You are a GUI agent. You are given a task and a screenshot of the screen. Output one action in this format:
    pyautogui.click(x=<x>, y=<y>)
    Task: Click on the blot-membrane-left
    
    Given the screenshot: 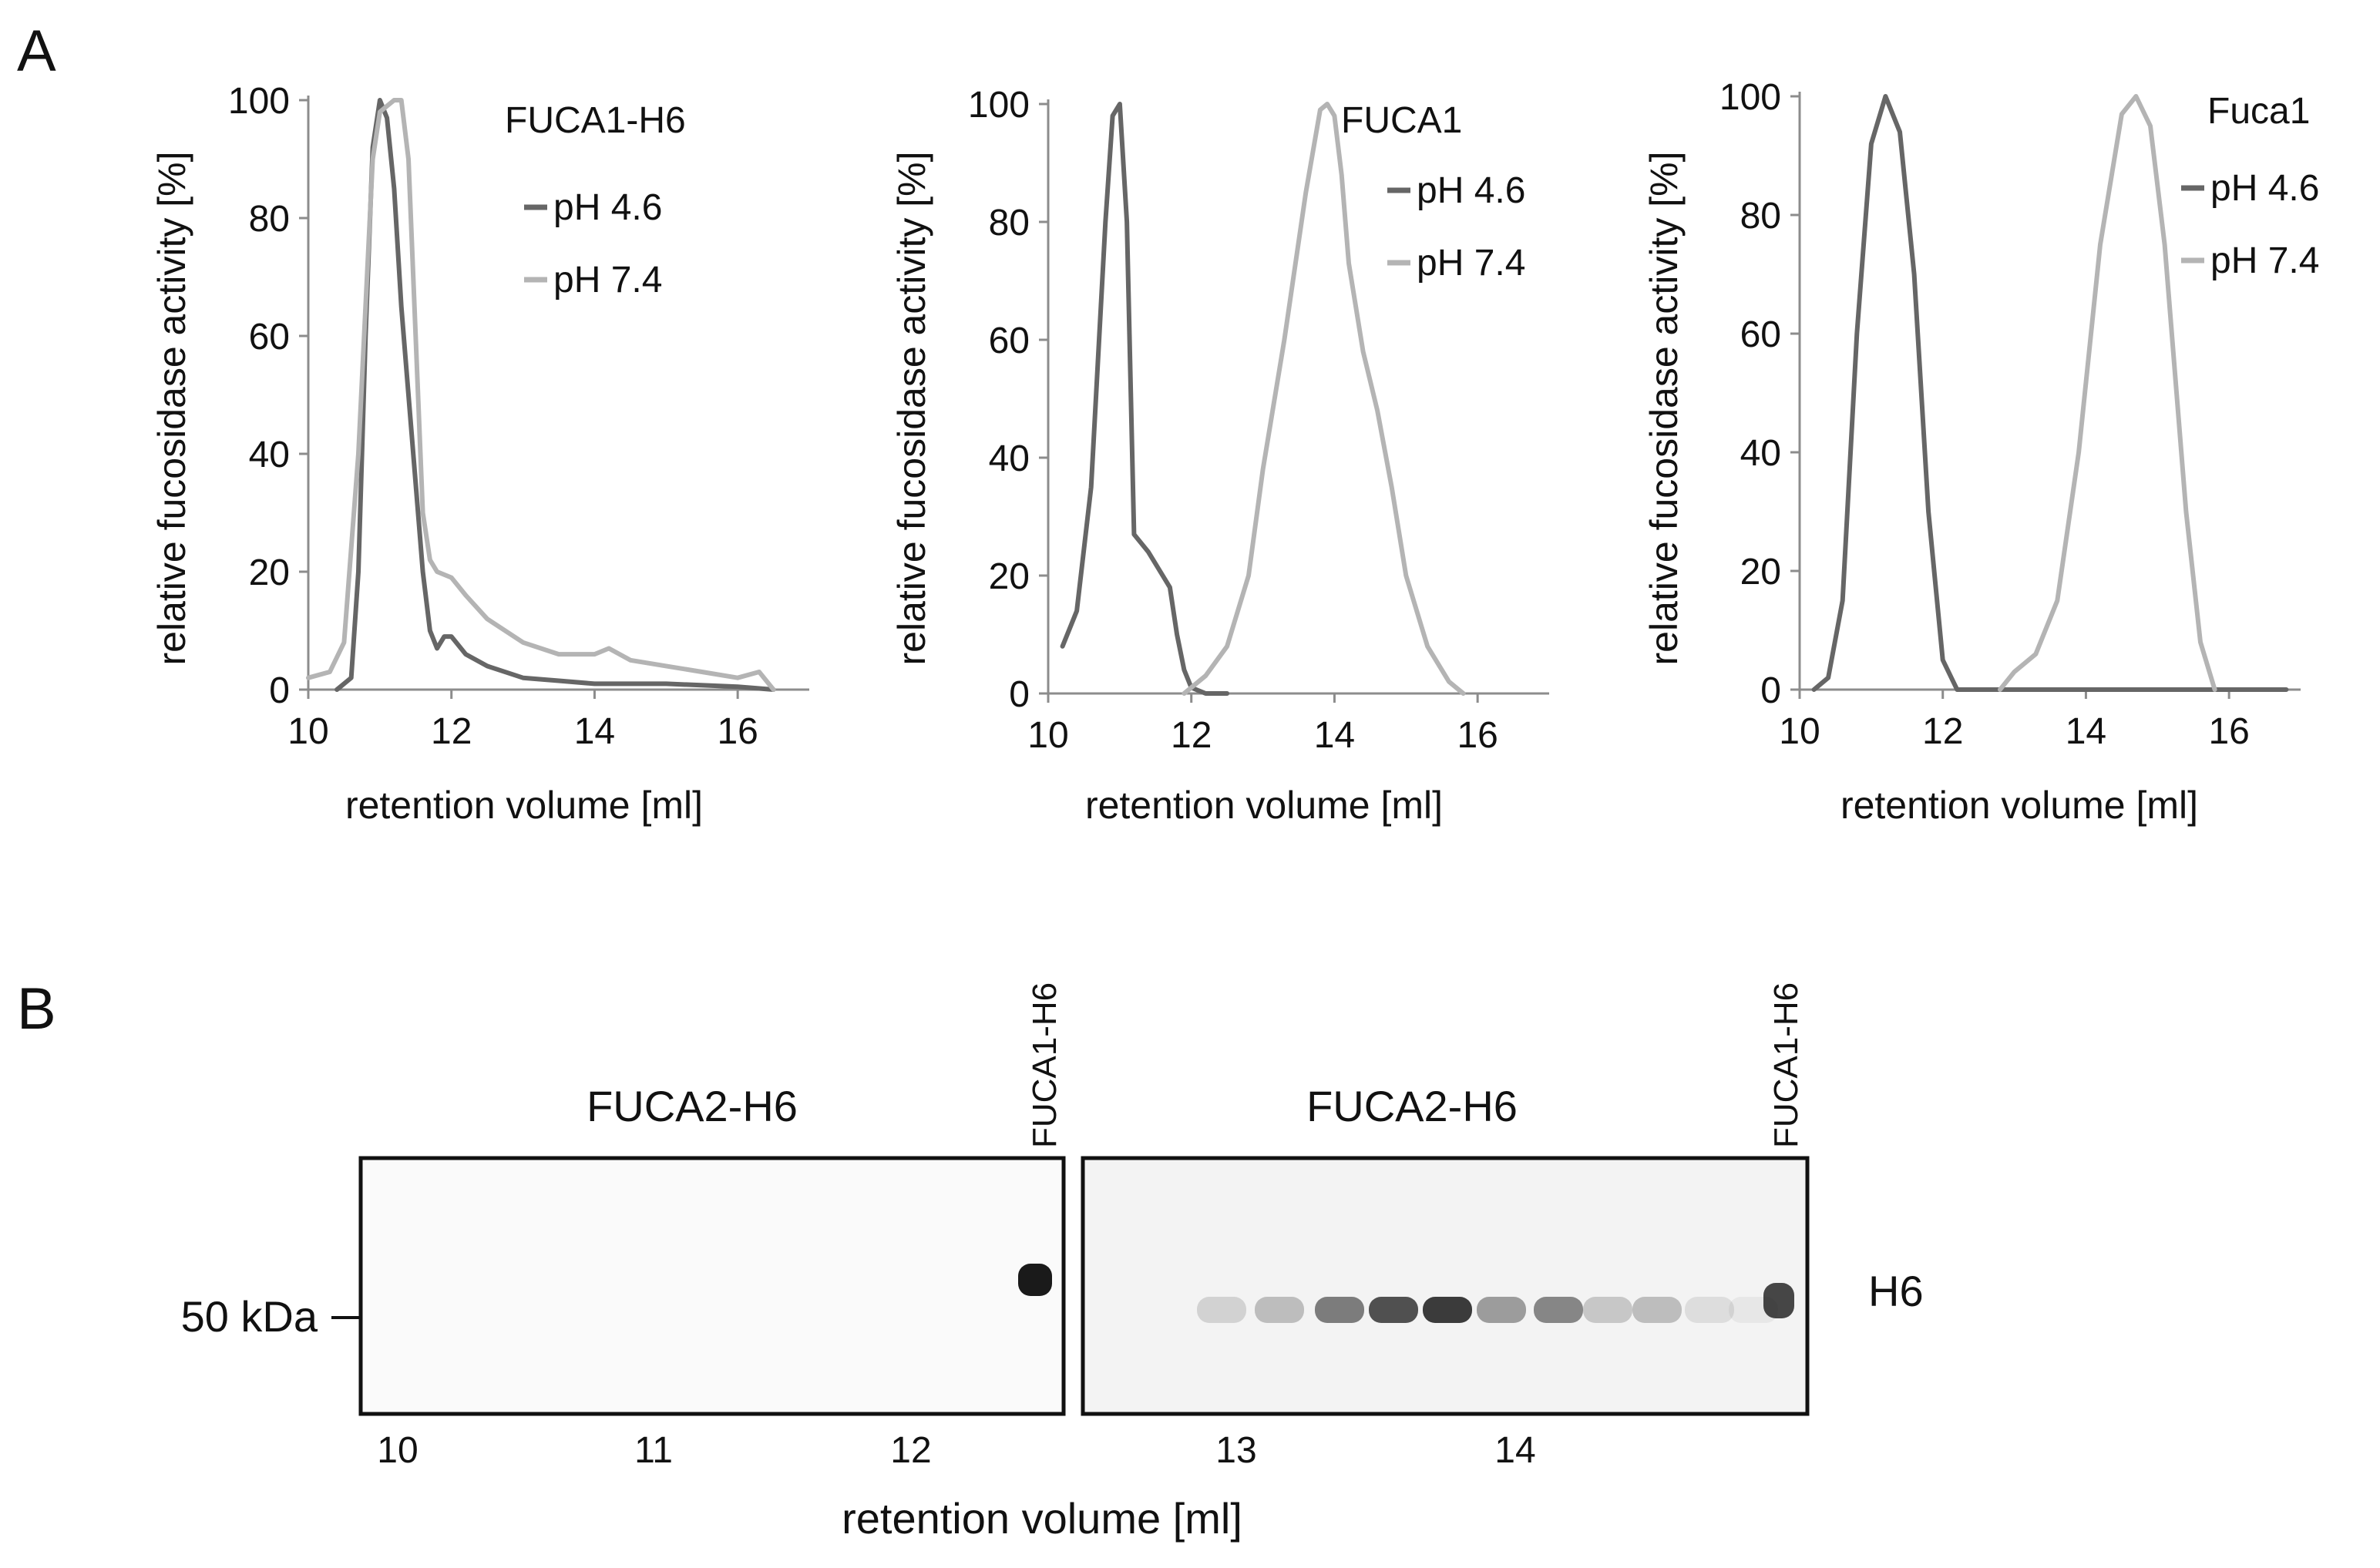 What is the action you would take?
    pyautogui.click(x=712, y=1286)
    